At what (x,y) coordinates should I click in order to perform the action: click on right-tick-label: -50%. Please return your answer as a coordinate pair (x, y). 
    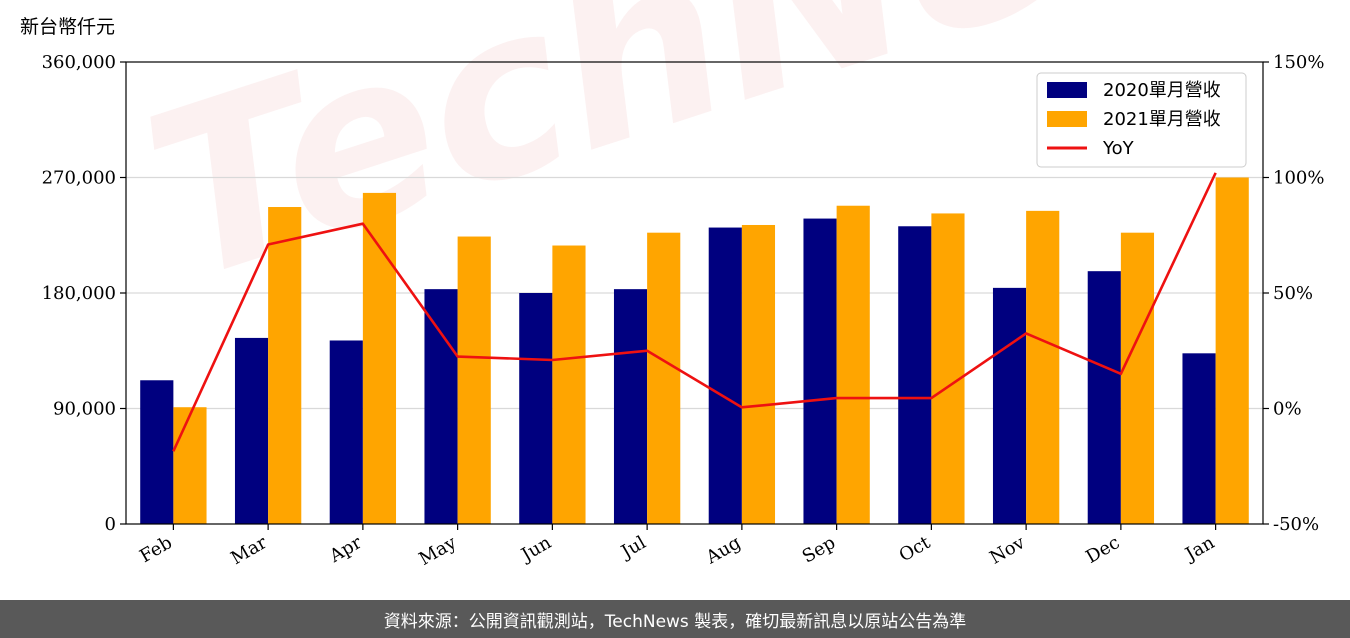
    Looking at the image, I should click on (1296, 524).